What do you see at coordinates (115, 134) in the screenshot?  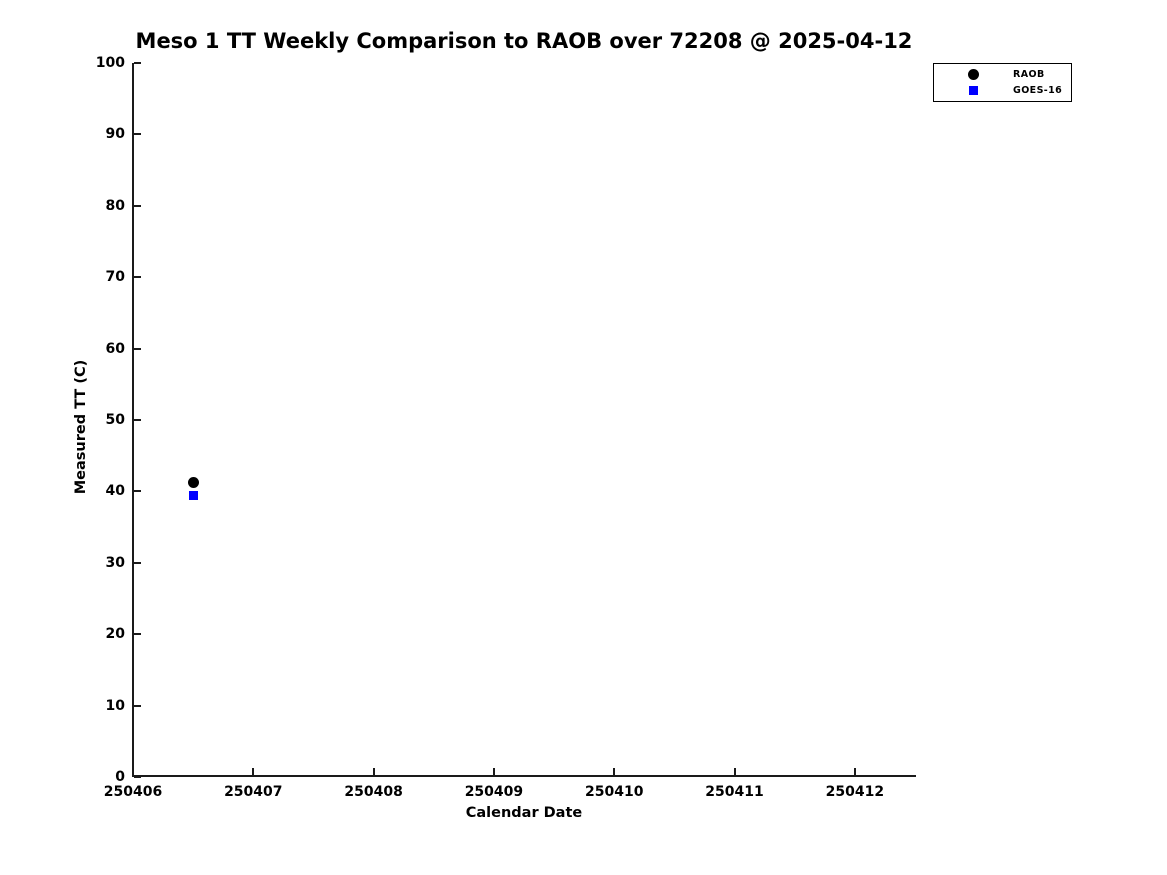 I see `y-tick-label: 90` at bounding box center [115, 134].